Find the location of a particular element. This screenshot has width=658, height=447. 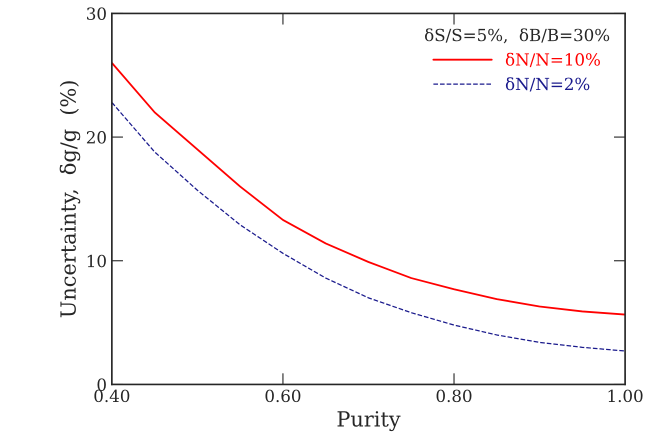

x-tick-label: 0.40 is located at coordinates (112, 396).